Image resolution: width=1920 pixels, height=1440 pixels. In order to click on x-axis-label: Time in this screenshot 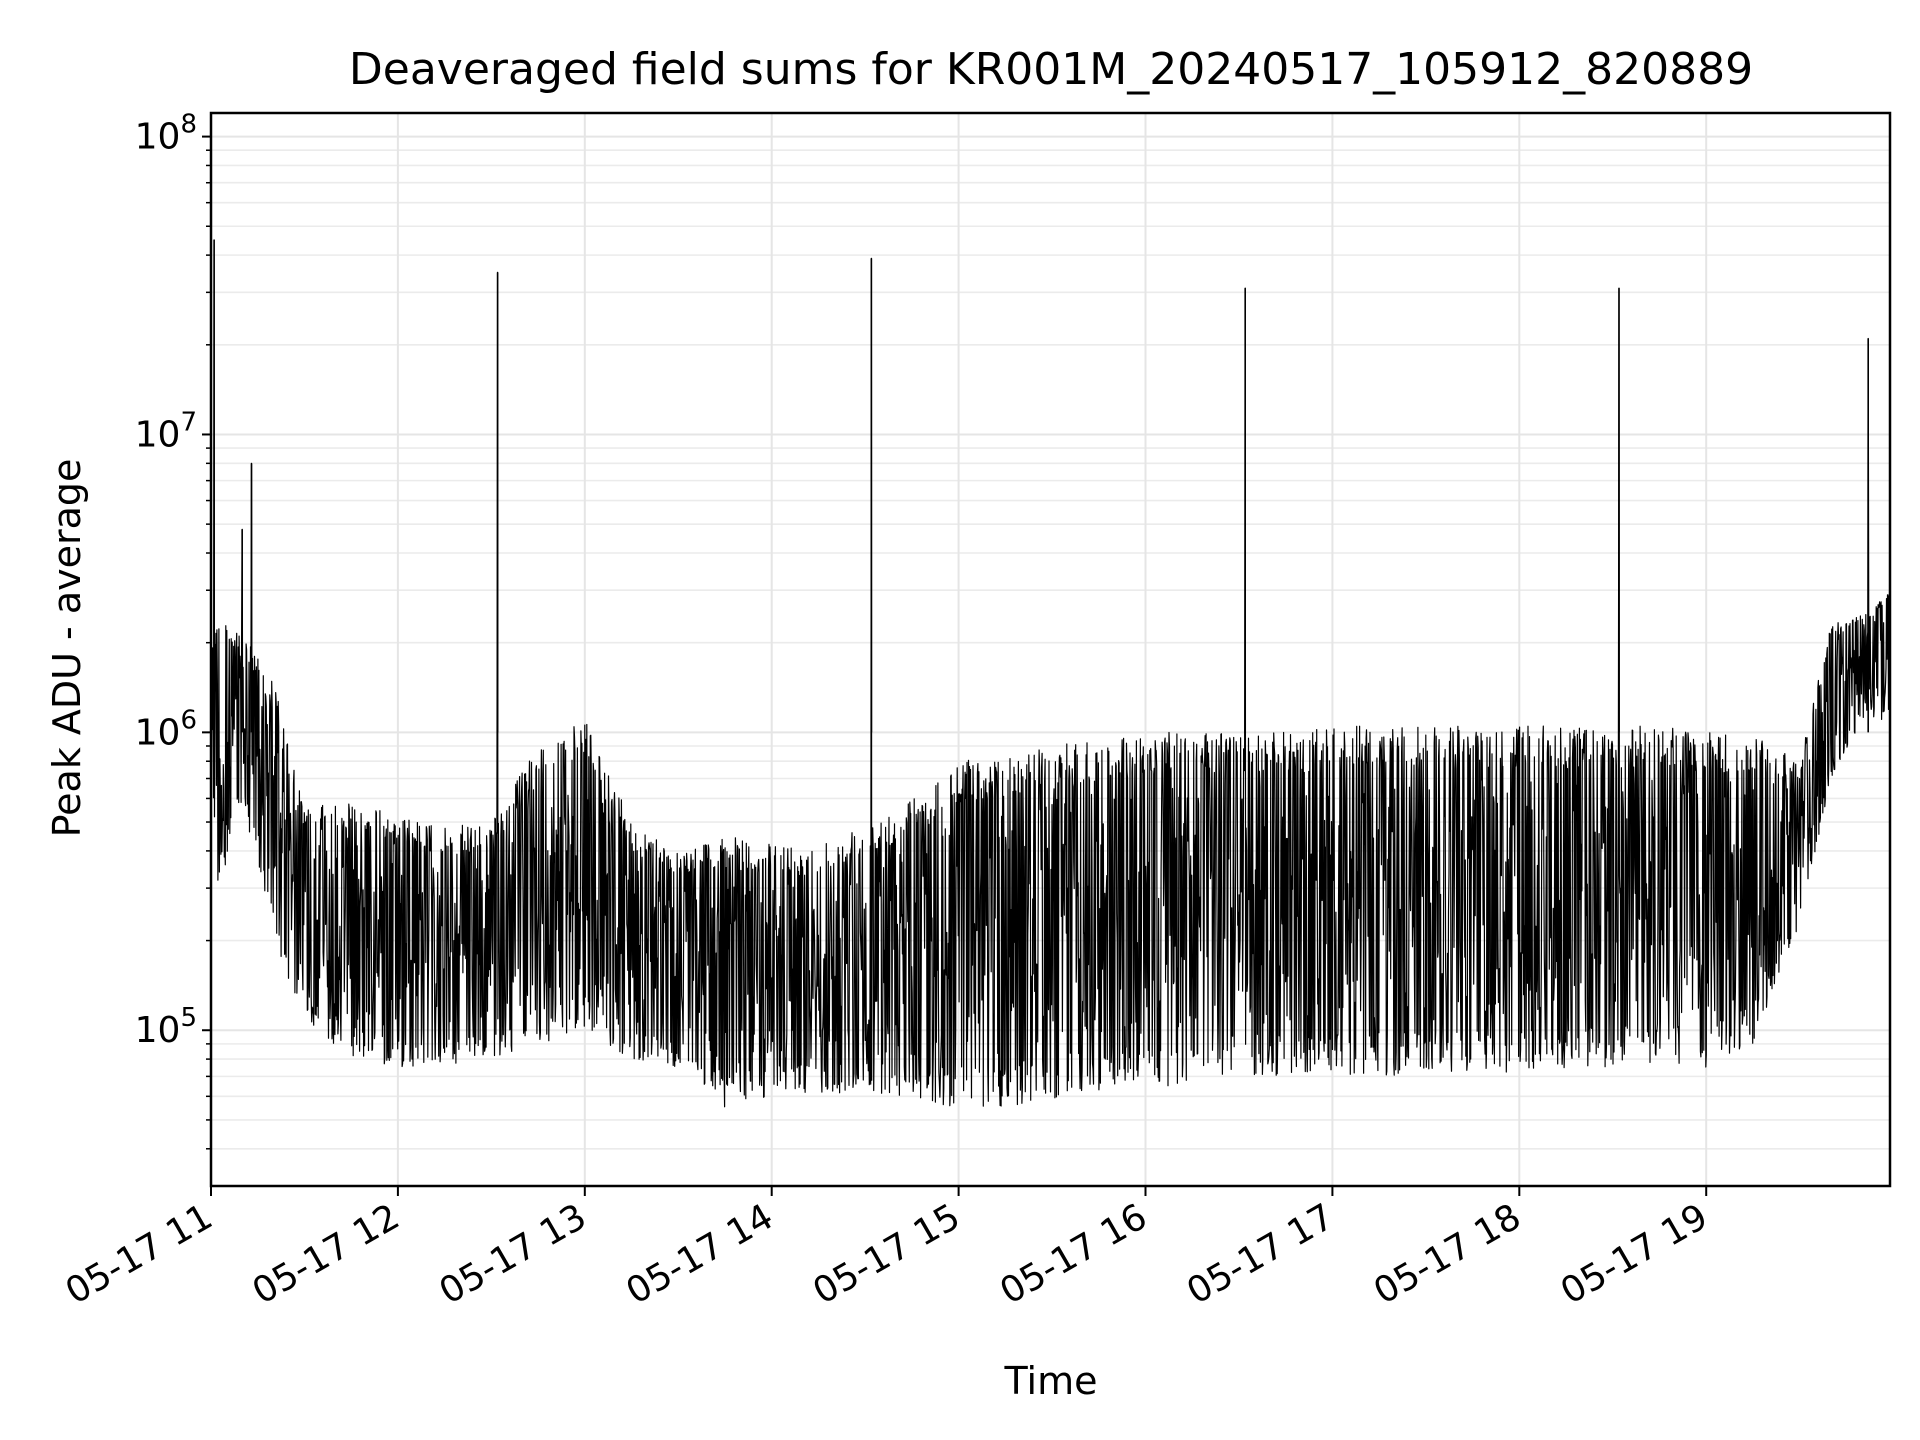, I will do `click(1051, 1381)`.